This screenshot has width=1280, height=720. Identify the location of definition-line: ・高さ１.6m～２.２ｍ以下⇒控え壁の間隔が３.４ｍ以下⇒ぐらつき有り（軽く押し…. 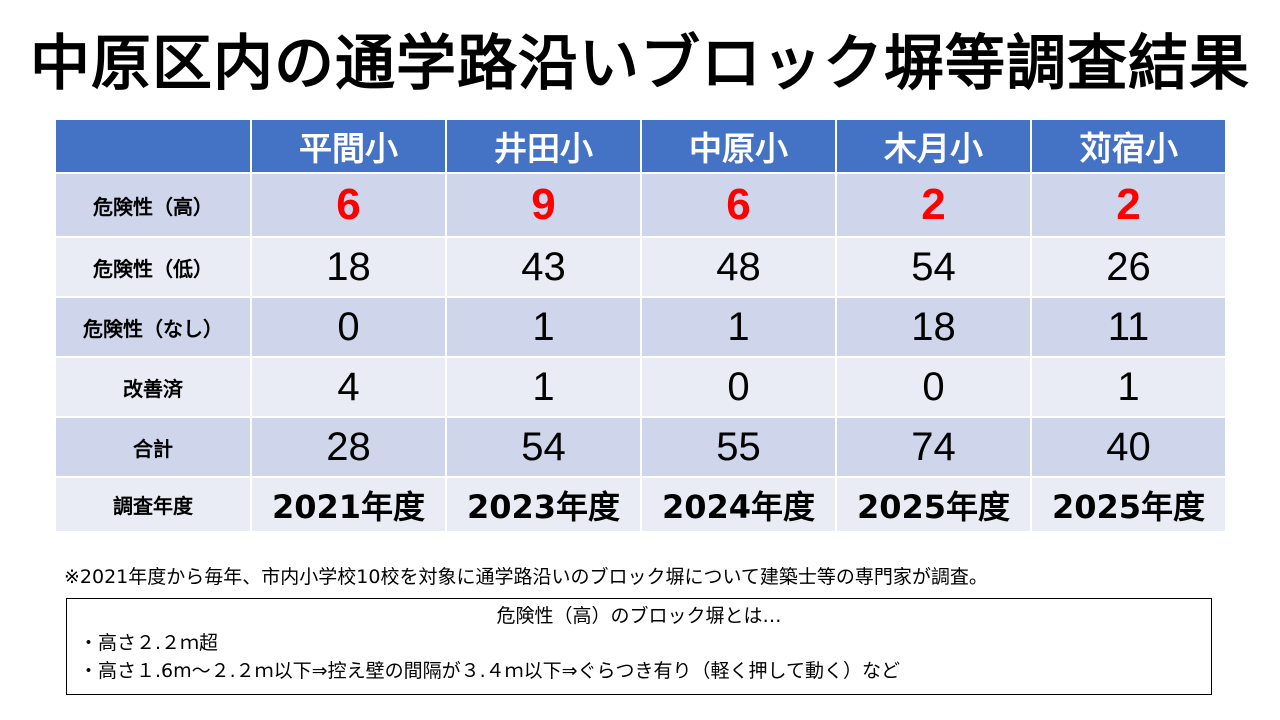
(489, 671).